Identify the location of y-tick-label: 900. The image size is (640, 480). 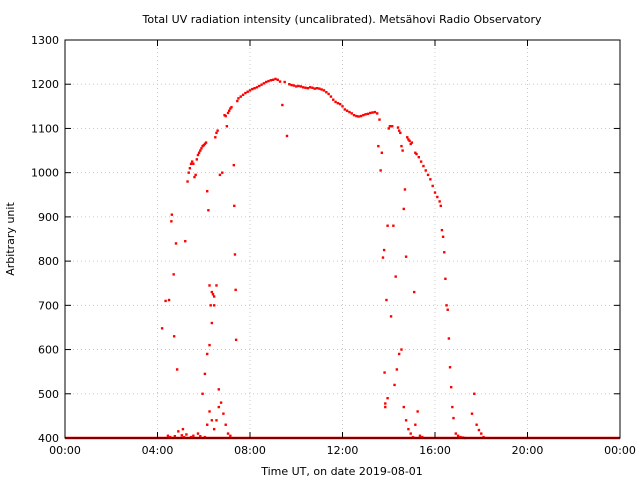
(48, 217).